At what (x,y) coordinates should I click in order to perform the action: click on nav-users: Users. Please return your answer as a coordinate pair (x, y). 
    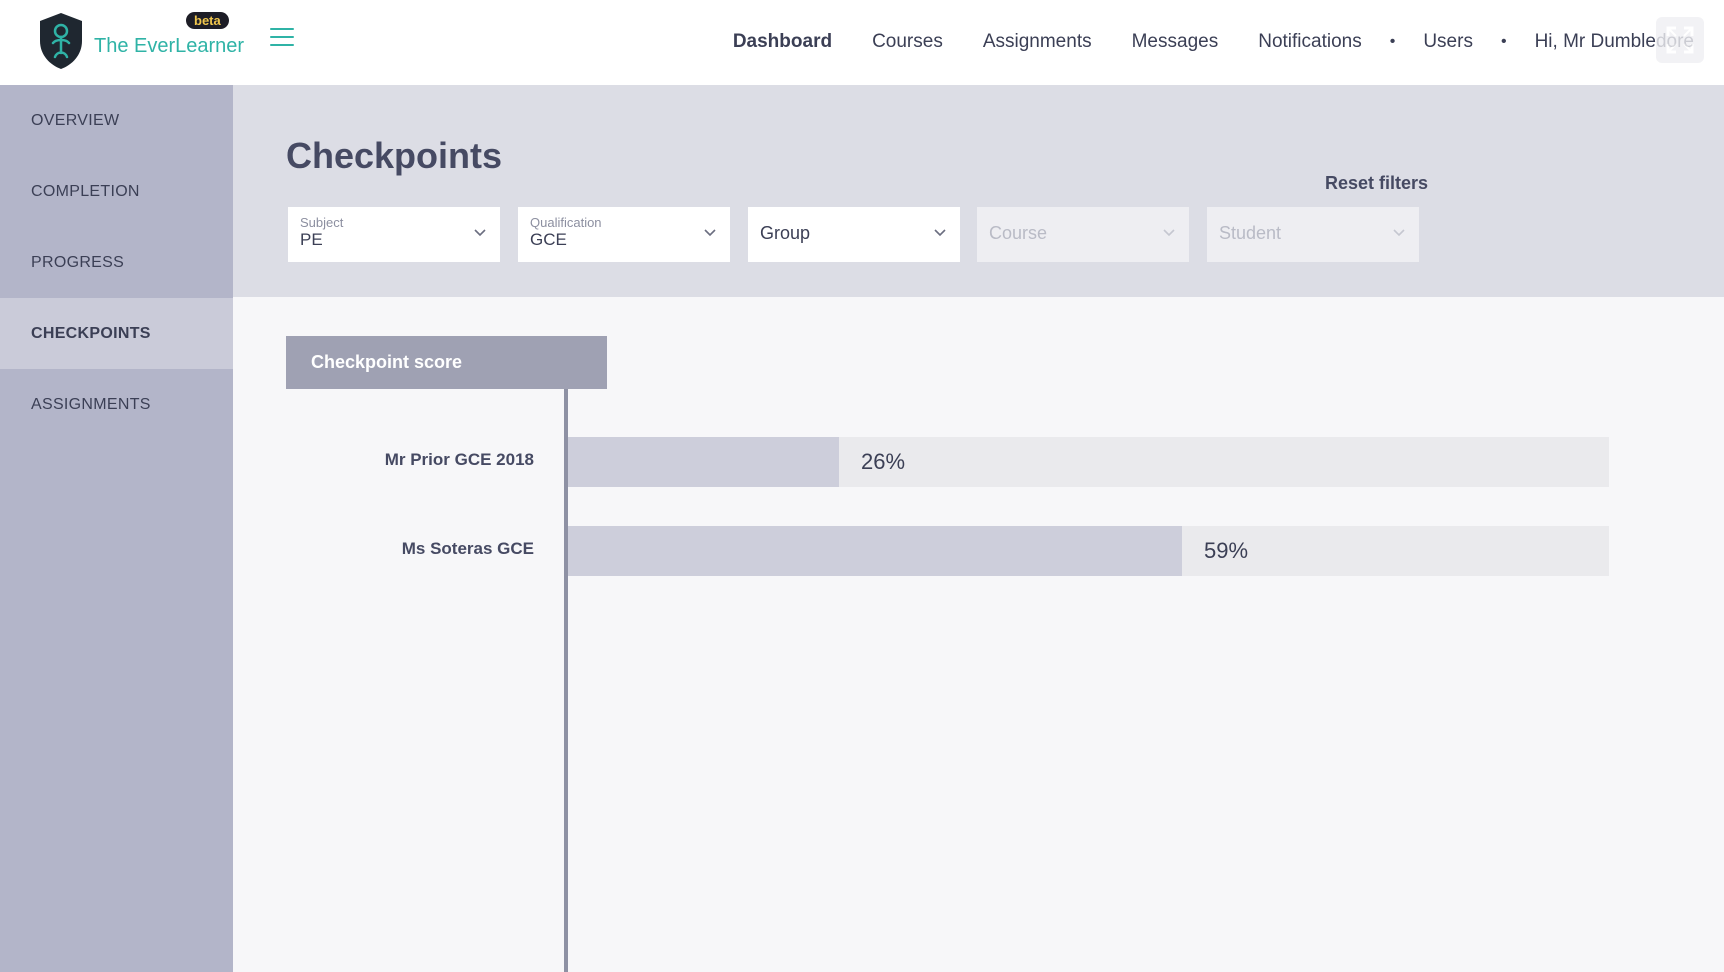
    Looking at the image, I should click on (1448, 41).